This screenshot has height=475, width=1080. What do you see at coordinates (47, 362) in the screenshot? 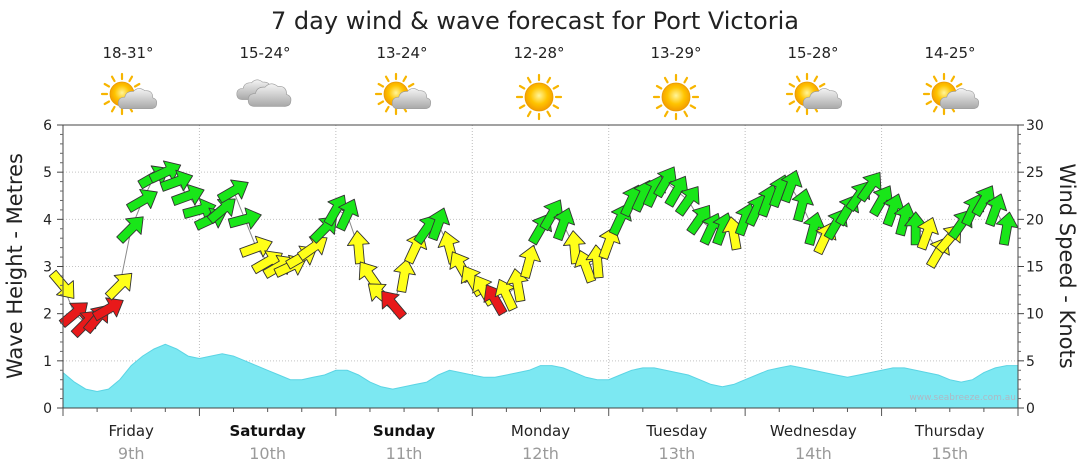
I see `left-tick-label: 1` at bounding box center [47, 362].